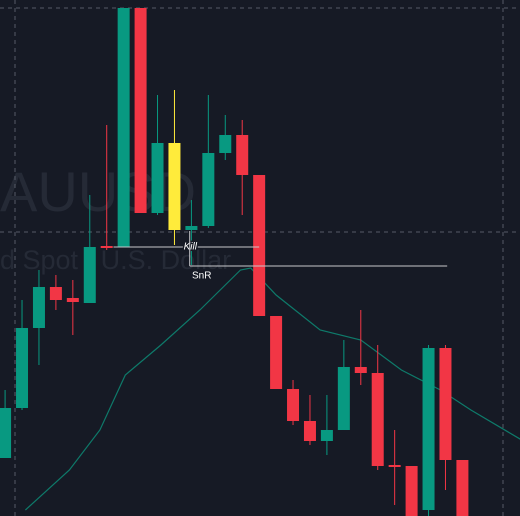 Image resolution: width=520 pixels, height=516 pixels. I want to click on level-label: SnR, so click(201, 276).